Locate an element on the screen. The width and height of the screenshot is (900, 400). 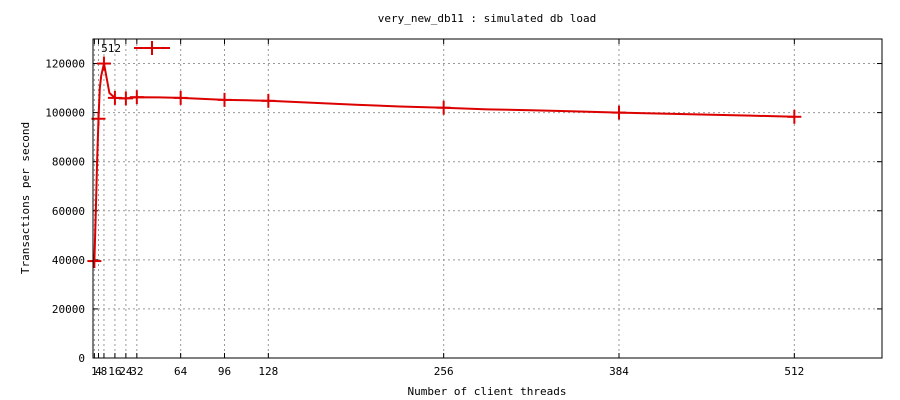
x-tick-label: 8 is located at coordinates (104, 371).